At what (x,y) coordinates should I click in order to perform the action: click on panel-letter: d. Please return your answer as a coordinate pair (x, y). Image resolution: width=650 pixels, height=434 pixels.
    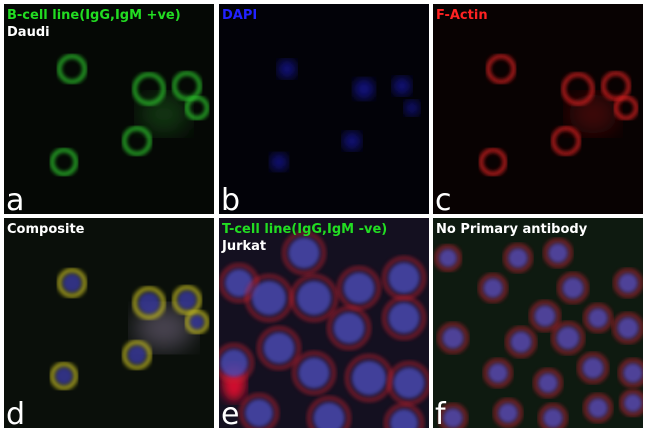
    Looking at the image, I should click on (15, 414).